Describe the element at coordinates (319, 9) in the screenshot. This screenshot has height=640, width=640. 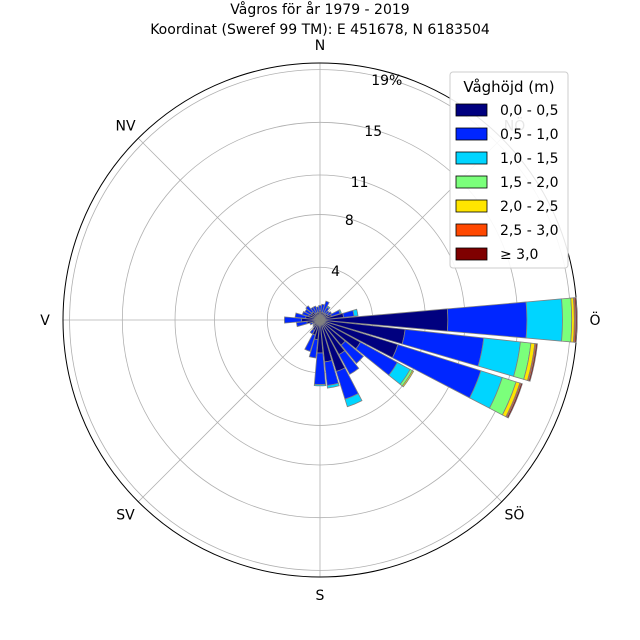
I see `chart-title: Vågros för år 1979 - 2019` at that location.